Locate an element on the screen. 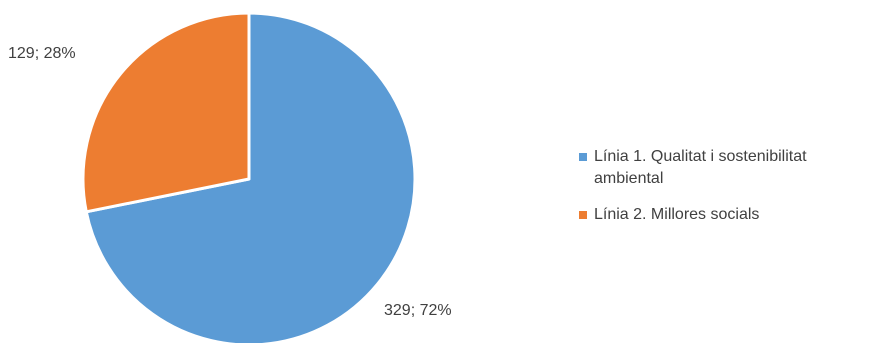 This screenshot has height=343, width=895. legend-item-linia-2: Línia 2. Millores socials is located at coordinates (729, 215).